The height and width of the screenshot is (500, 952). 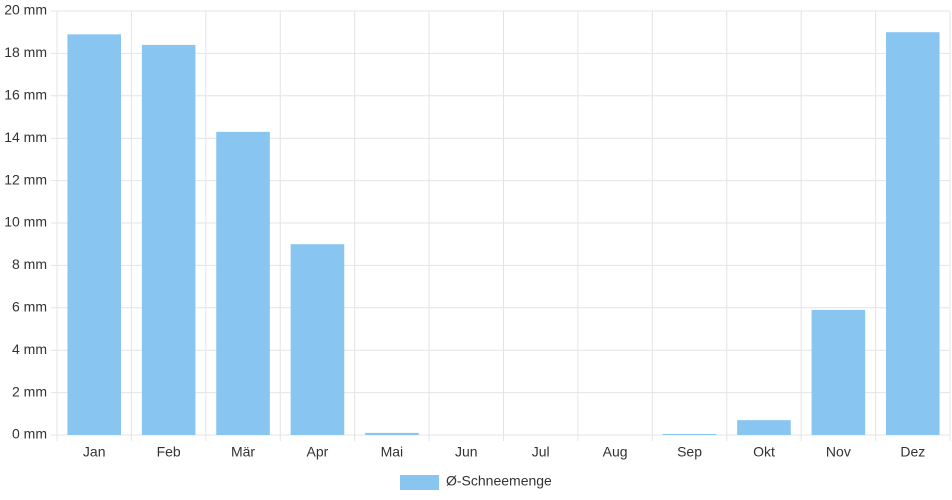 I want to click on legend-label: Ø-Schneemenge, so click(x=499, y=481).